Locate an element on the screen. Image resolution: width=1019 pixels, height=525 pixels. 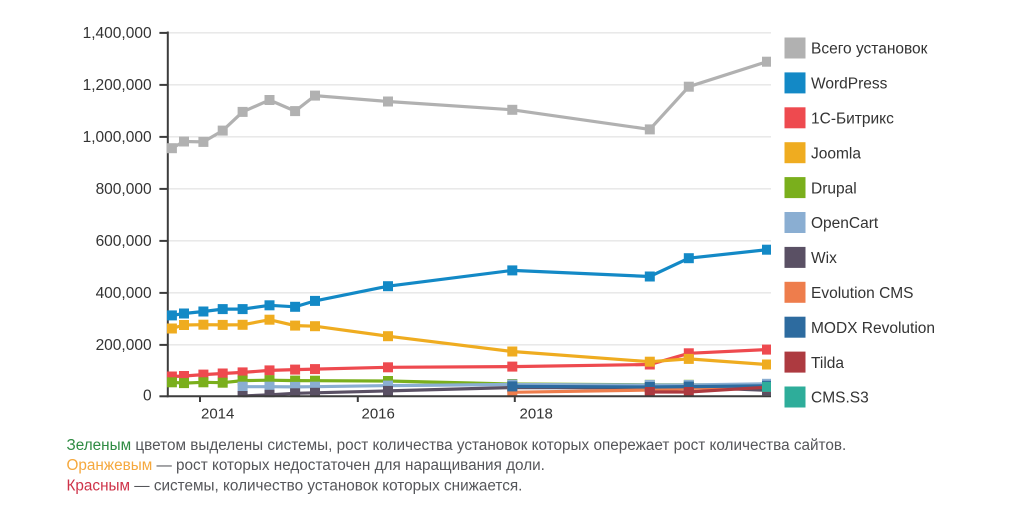
svg-text: 2016 is located at coordinates (378, 413).